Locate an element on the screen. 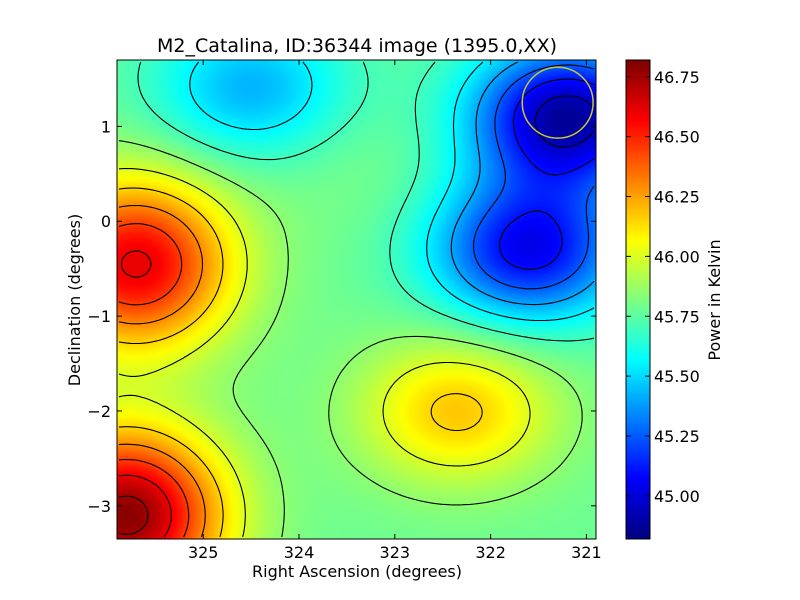 Image resolution: width=800 pixels, height=600 pixels. x-tick-label: 321 is located at coordinates (586, 552).